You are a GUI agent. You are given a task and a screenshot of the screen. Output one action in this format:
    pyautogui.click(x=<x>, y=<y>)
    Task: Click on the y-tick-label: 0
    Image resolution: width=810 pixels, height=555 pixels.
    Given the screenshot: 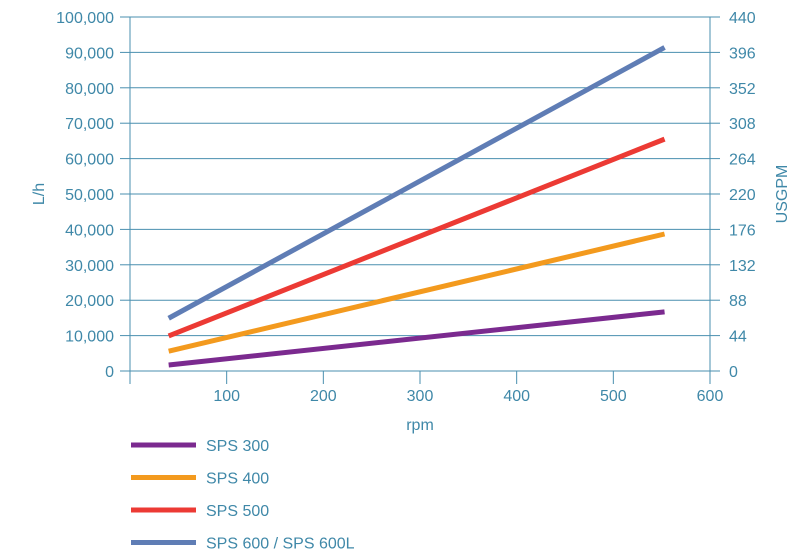 What is the action you would take?
    pyautogui.click(x=109, y=372)
    